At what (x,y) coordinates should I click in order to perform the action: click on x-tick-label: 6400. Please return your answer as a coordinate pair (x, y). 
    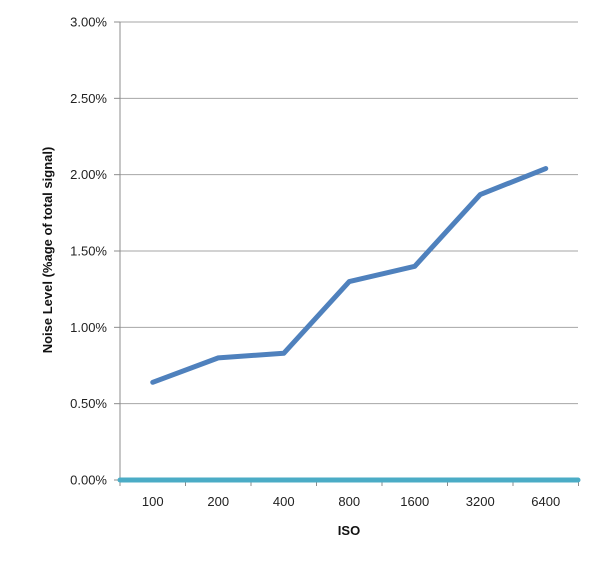
    Looking at the image, I should click on (545, 501).